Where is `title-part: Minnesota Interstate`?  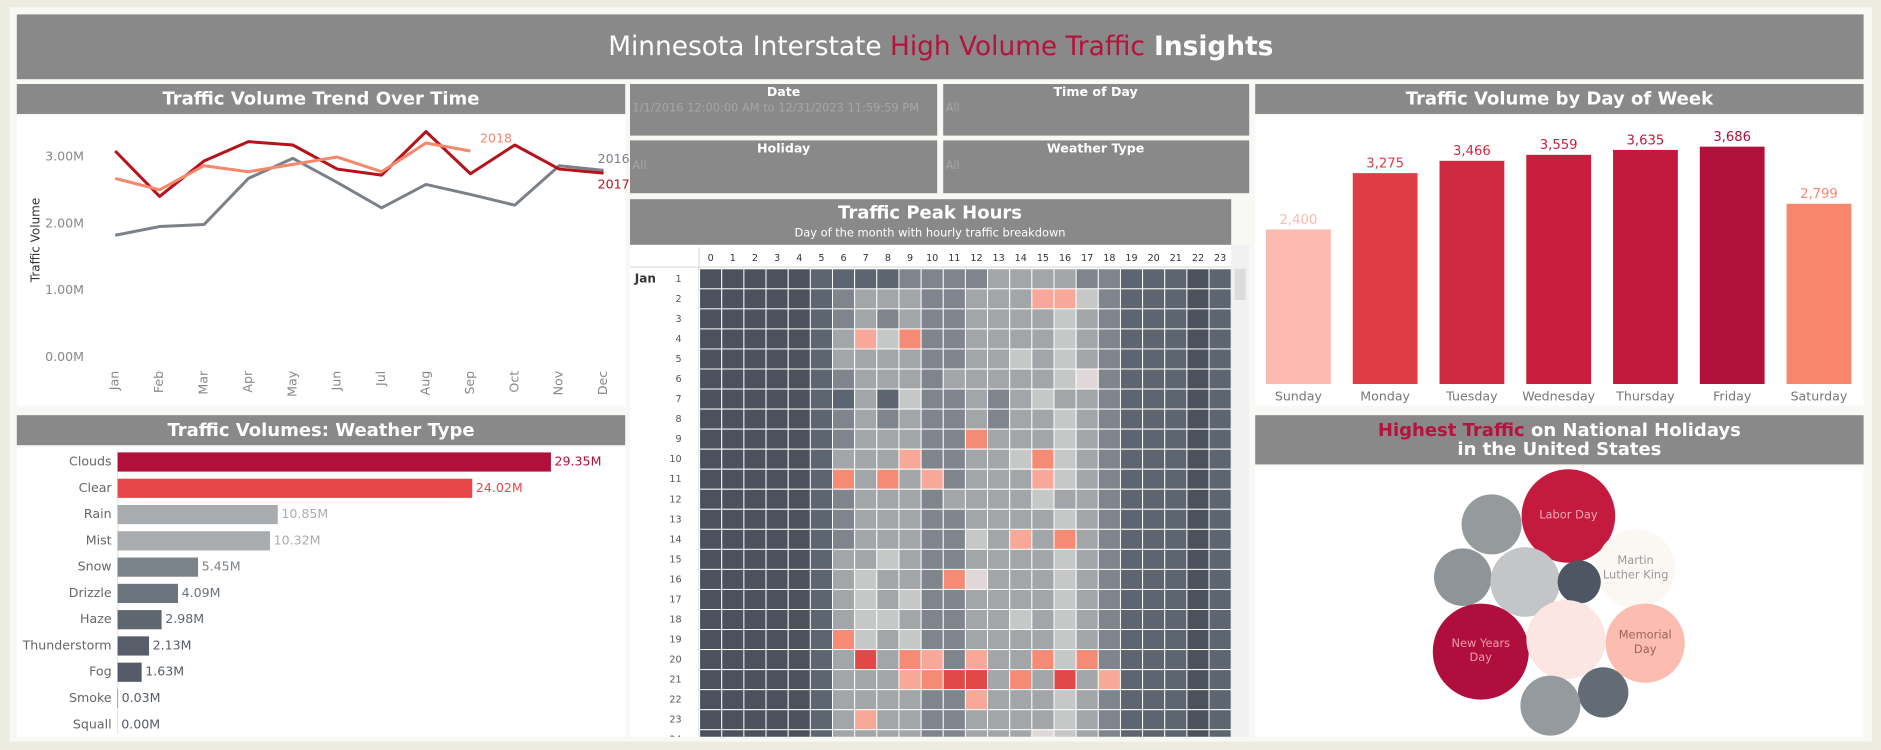 title-part: Minnesota Interstate is located at coordinates (749, 45).